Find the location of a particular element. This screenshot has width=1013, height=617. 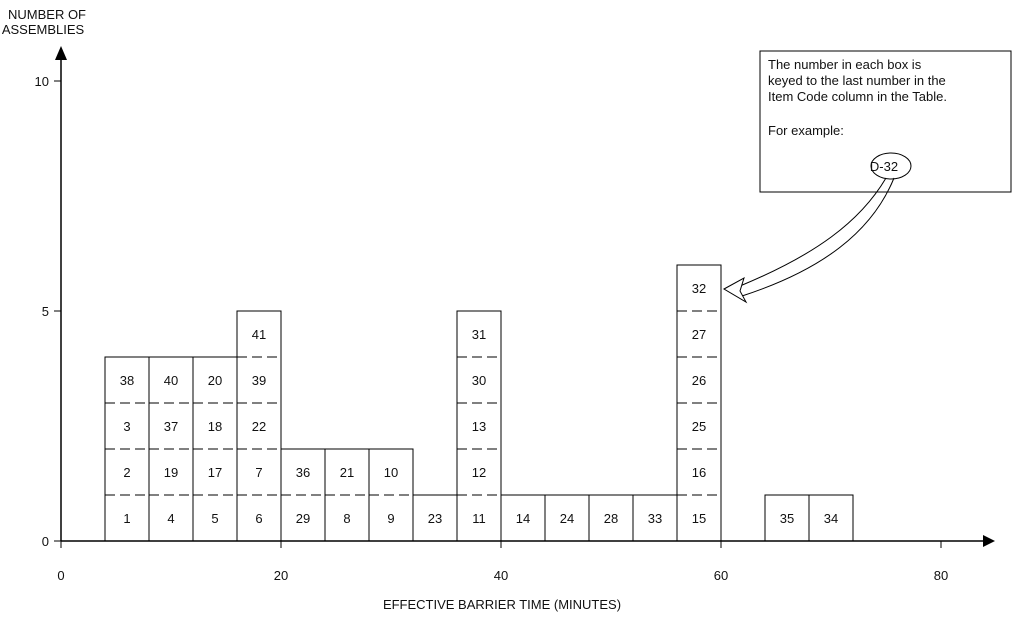

box-label: 11 is located at coordinates (479, 518).